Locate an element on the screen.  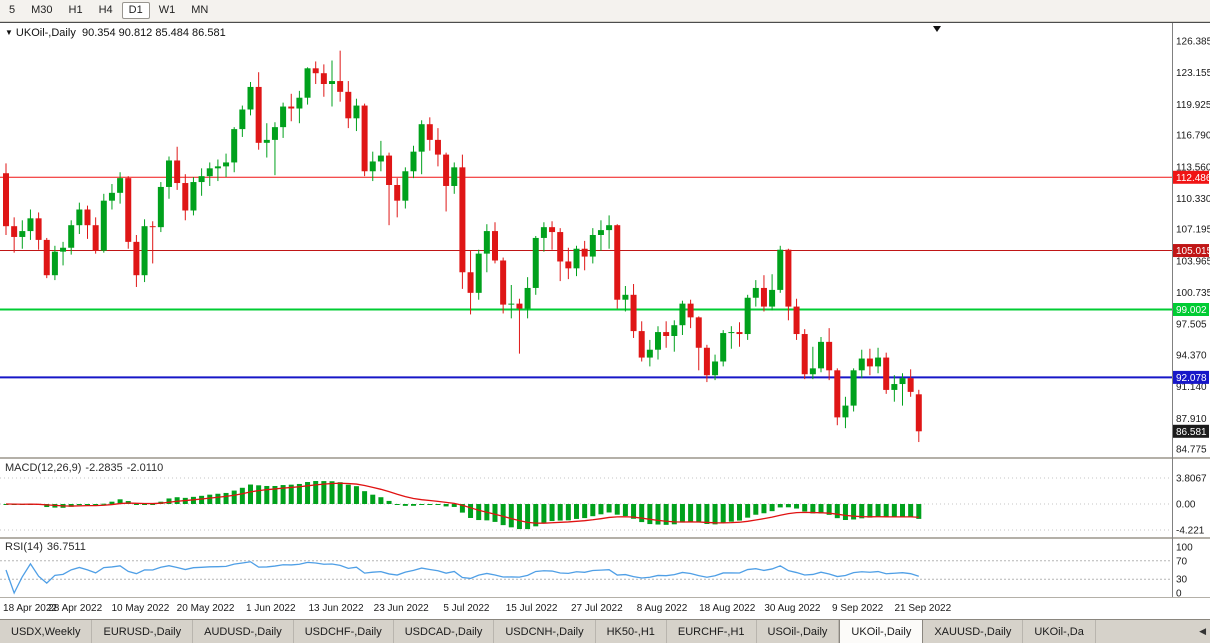
tab-eurusd-daily: EURUSD-,Daily is located at coordinates (143, 631).